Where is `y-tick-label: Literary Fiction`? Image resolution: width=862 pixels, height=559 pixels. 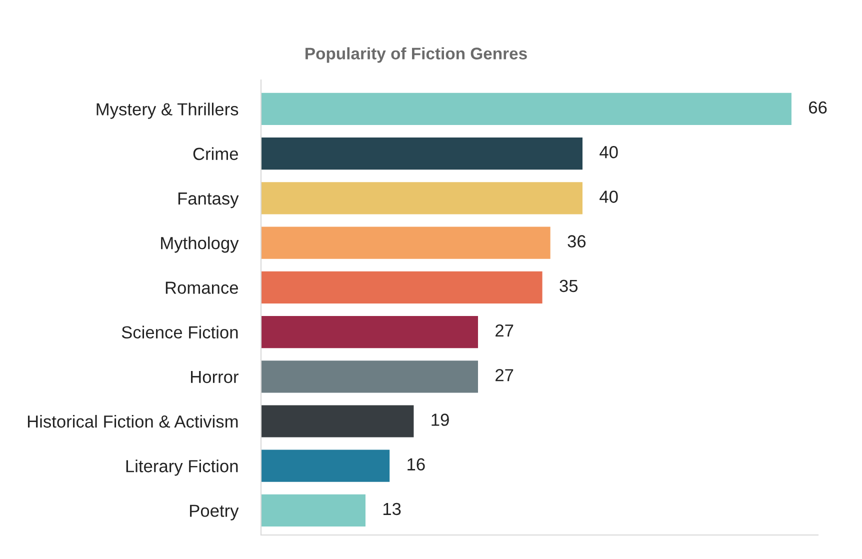
y-tick-label: Literary Fiction is located at coordinates (182, 468).